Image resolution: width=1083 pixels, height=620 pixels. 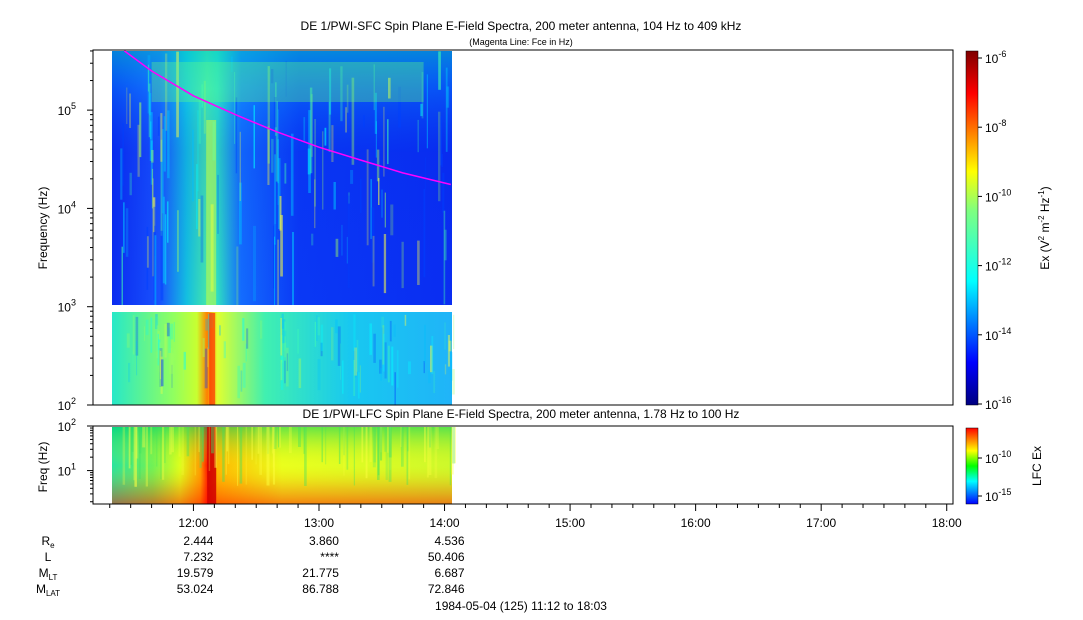 I want to click on time-range-caption: 1984-05-04 (125) 11:12 to 18:03, so click(x=521, y=606).